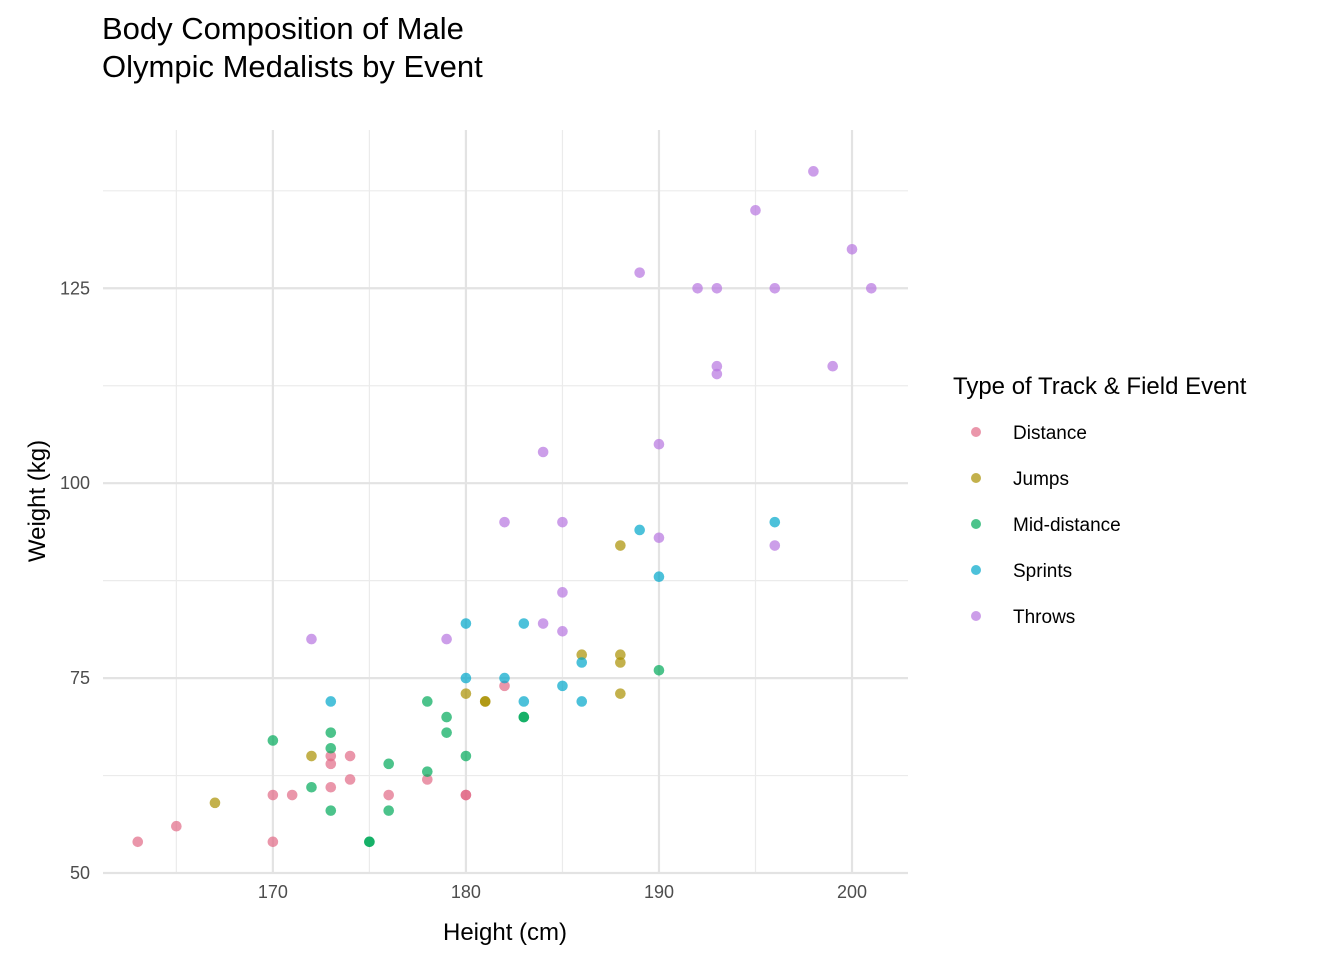  What do you see at coordinates (80, 678) in the screenshot?
I see `y-tick-label: 75` at bounding box center [80, 678].